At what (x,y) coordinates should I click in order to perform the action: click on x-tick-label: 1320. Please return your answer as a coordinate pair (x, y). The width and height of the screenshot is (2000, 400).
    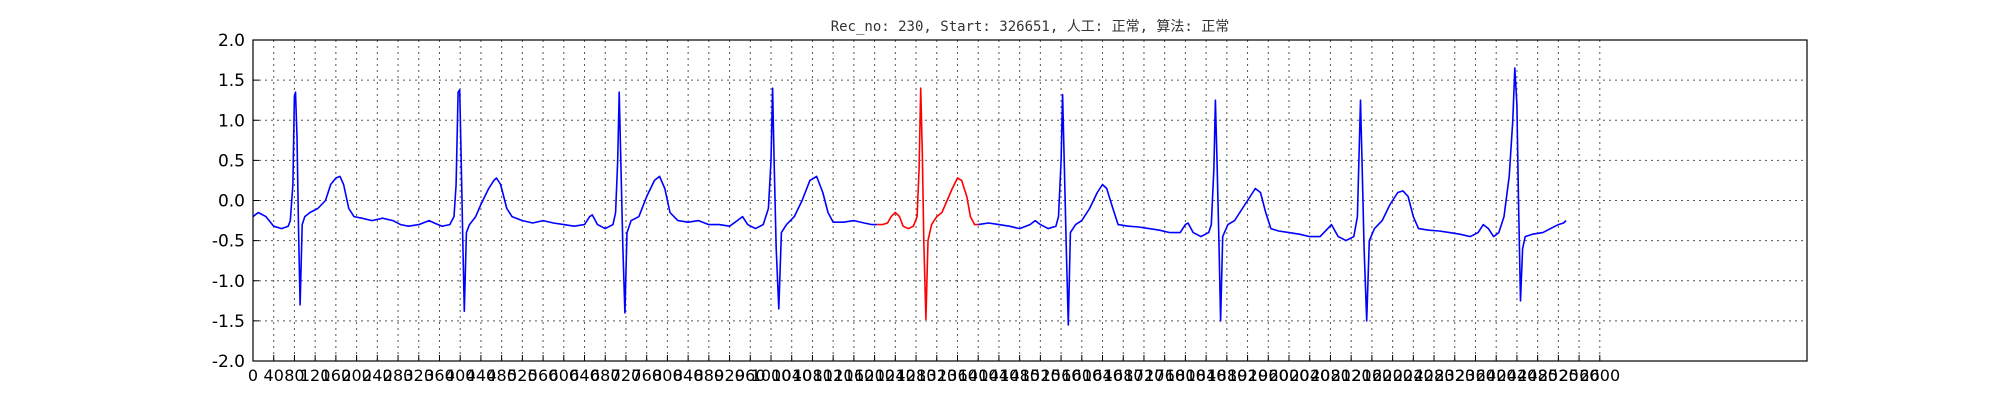
    Looking at the image, I should click on (936, 375).